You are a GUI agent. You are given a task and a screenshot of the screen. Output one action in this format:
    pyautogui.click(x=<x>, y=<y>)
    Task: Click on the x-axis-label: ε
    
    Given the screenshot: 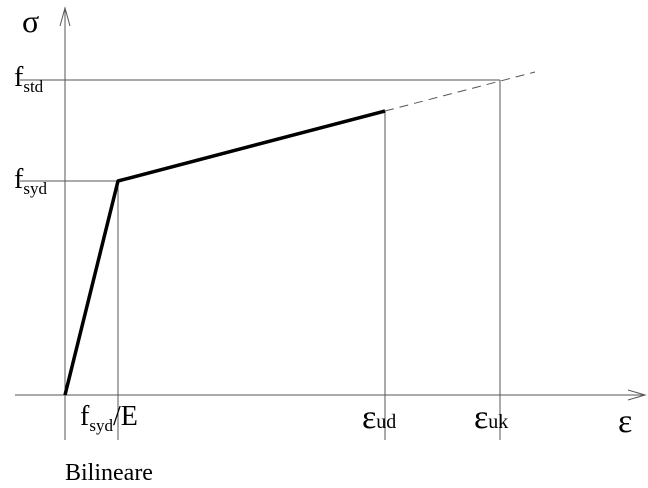 What is the action you would take?
    pyautogui.click(x=625, y=421)
    